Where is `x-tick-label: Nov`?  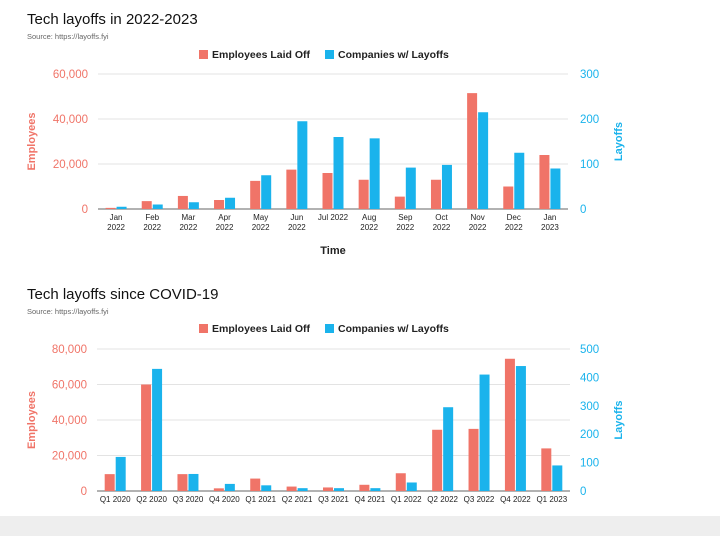
x-tick-label: Nov is located at coordinates (477, 217).